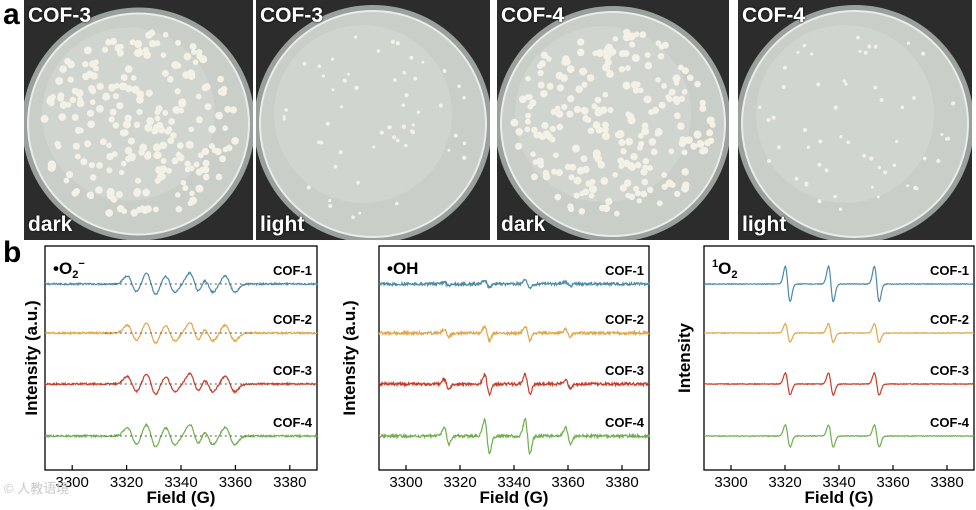  Describe the element at coordinates (621, 482) in the screenshot. I see `x-tick-label: 3380` at that location.